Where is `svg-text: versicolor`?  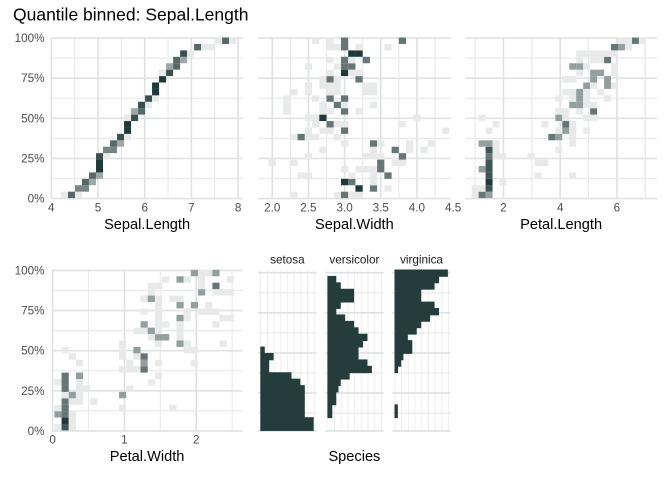
svg-text: versicolor is located at coordinates (354, 259).